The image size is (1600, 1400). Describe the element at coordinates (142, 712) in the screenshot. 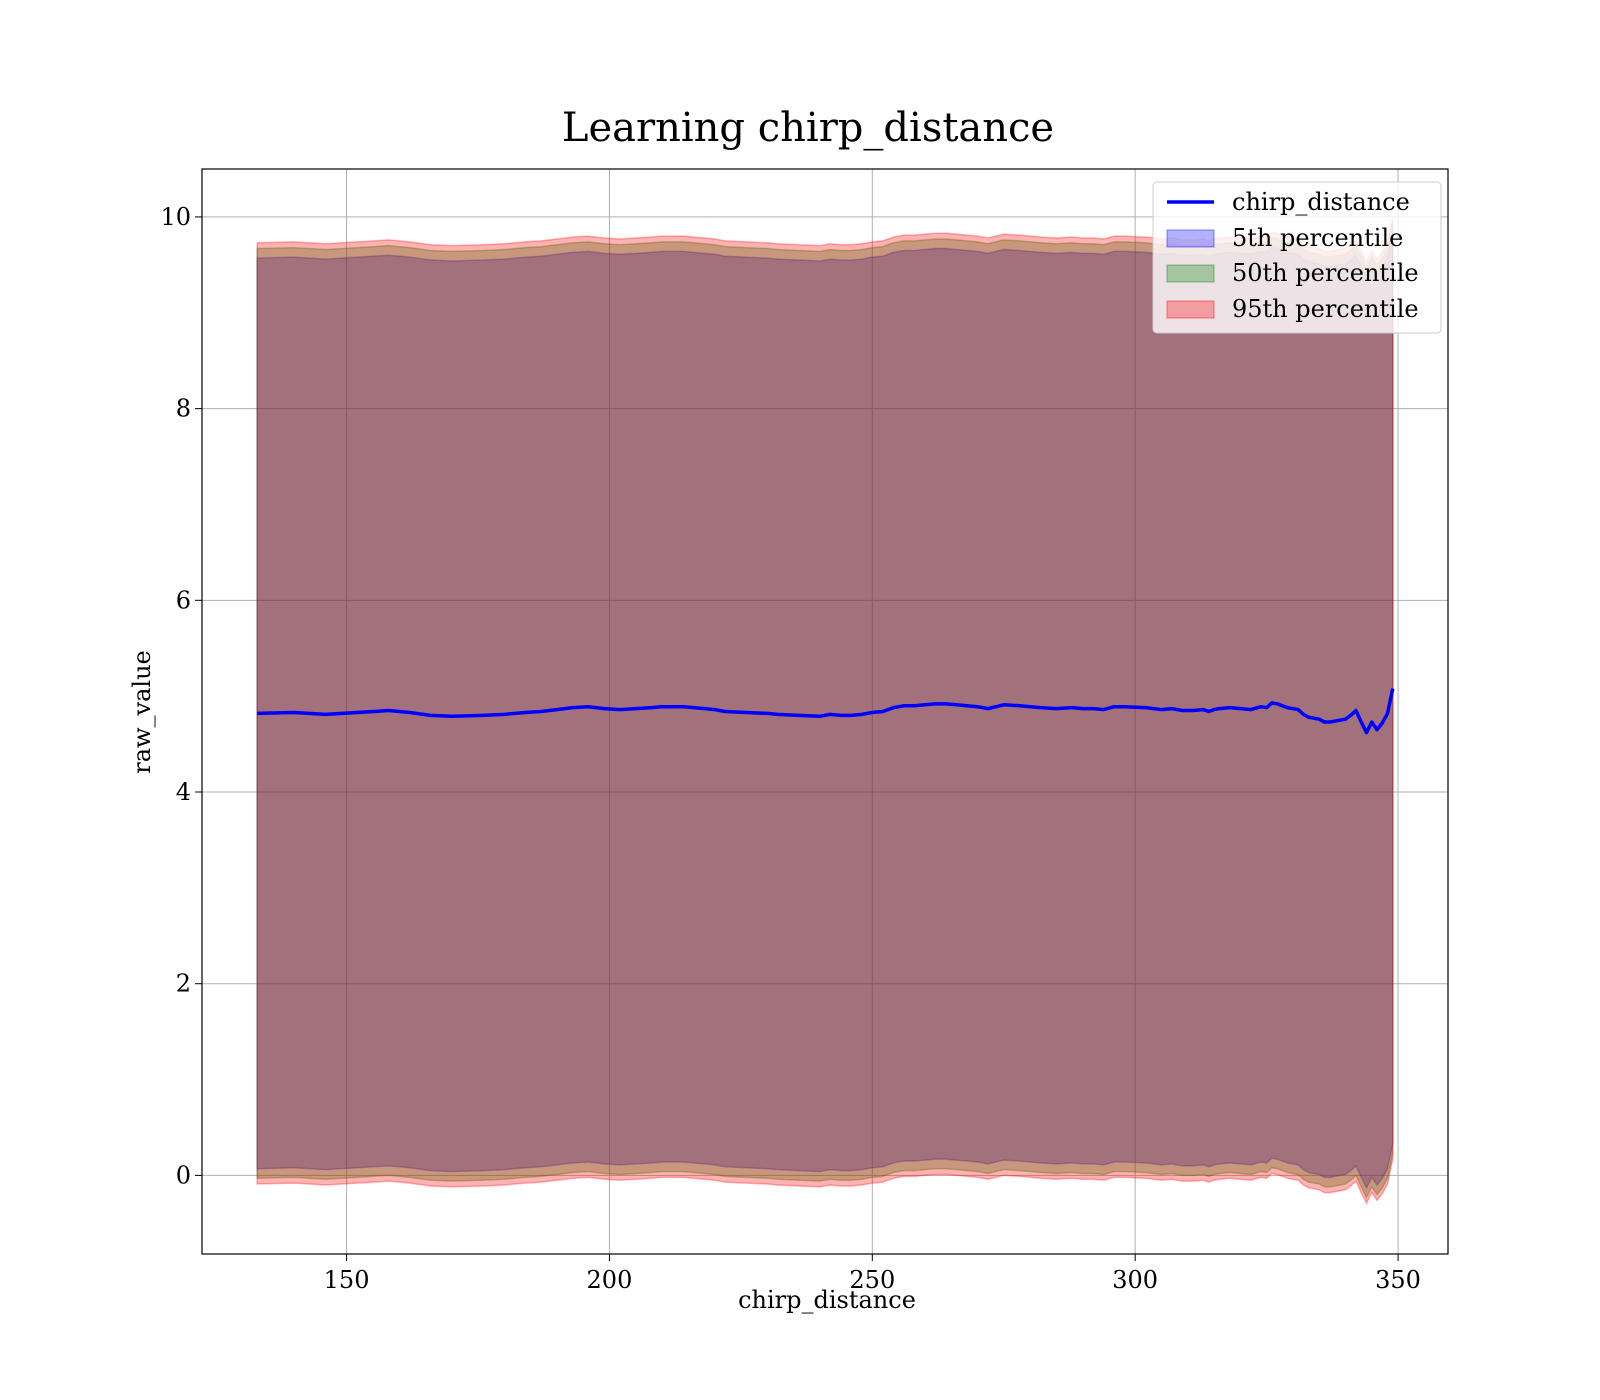

I see `y-axis-label: raw_value` at that location.